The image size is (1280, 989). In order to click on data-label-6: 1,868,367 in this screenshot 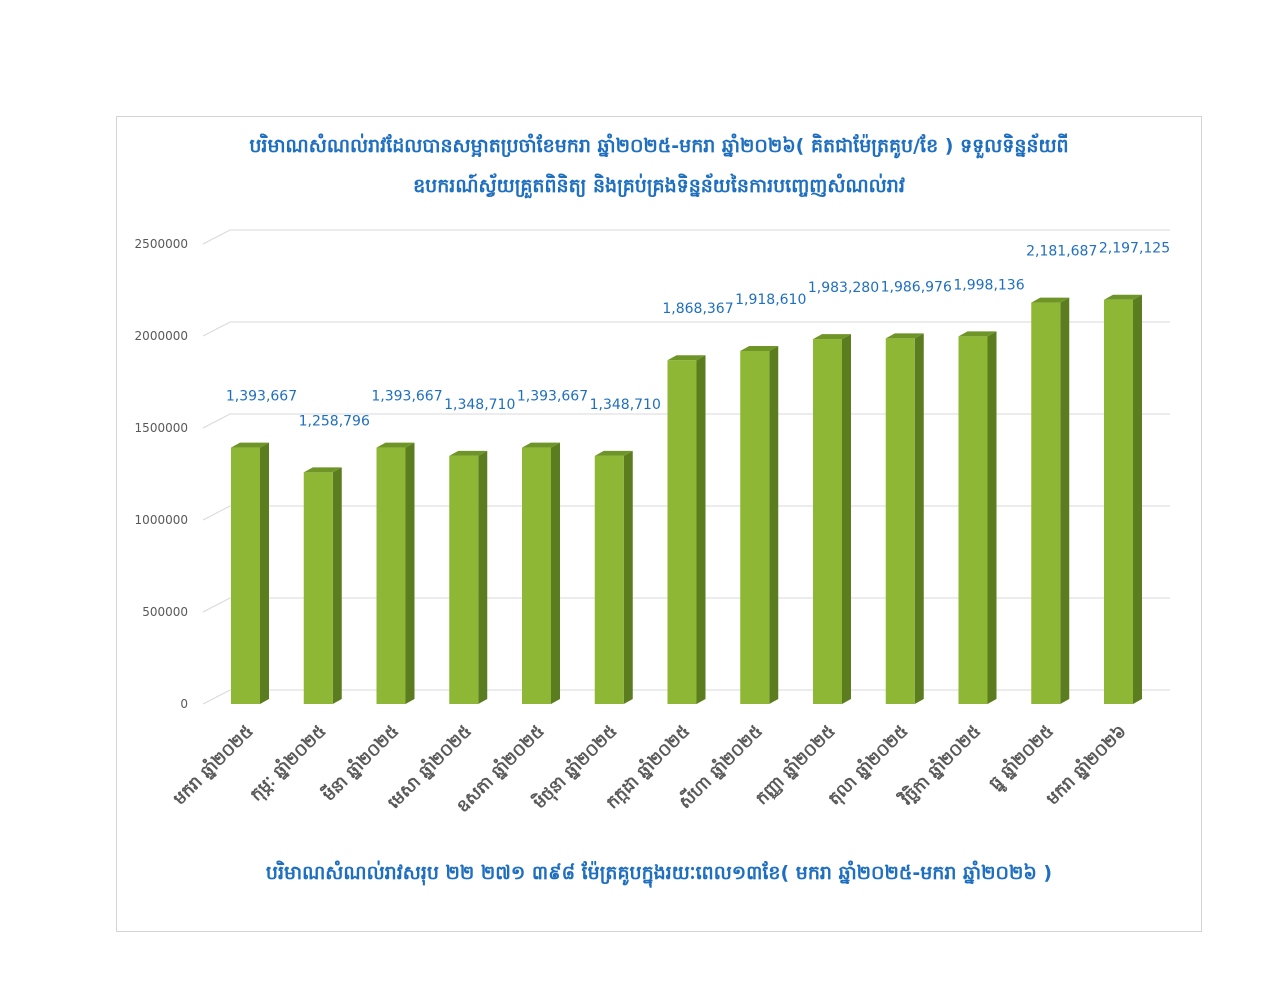, I will do `click(697, 309)`.